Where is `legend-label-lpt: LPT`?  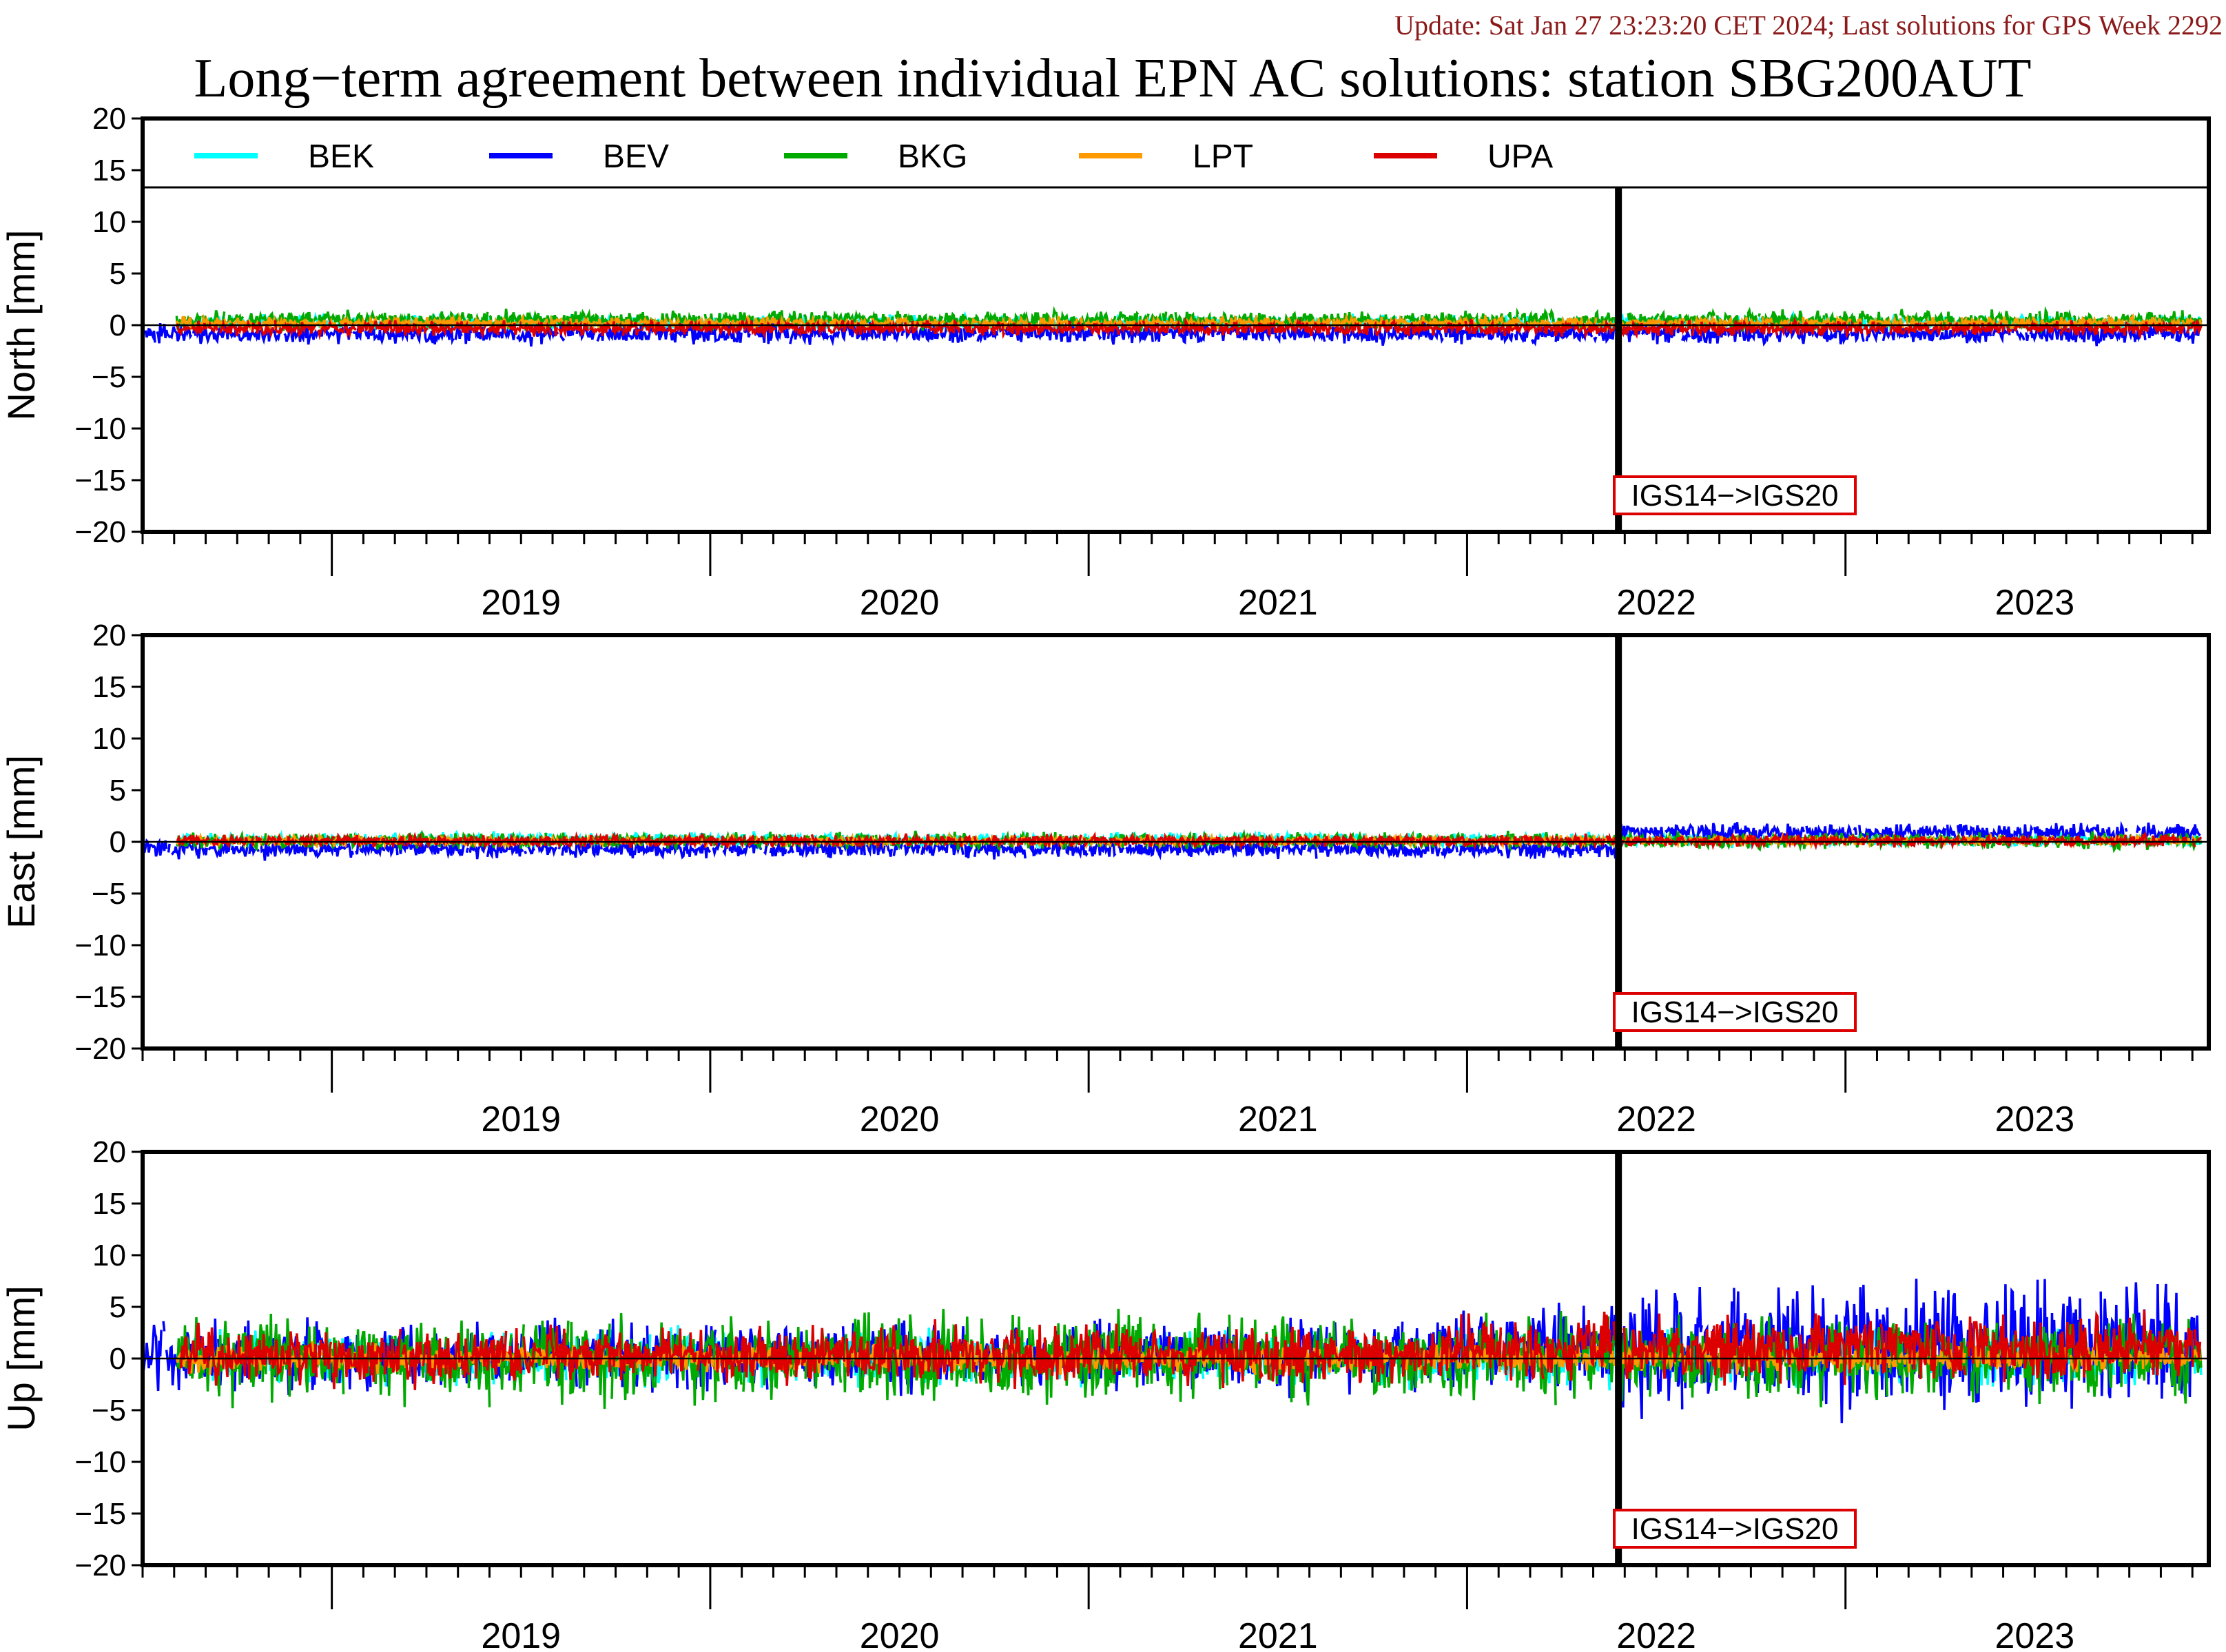 legend-label-lpt: LPT is located at coordinates (1223, 156).